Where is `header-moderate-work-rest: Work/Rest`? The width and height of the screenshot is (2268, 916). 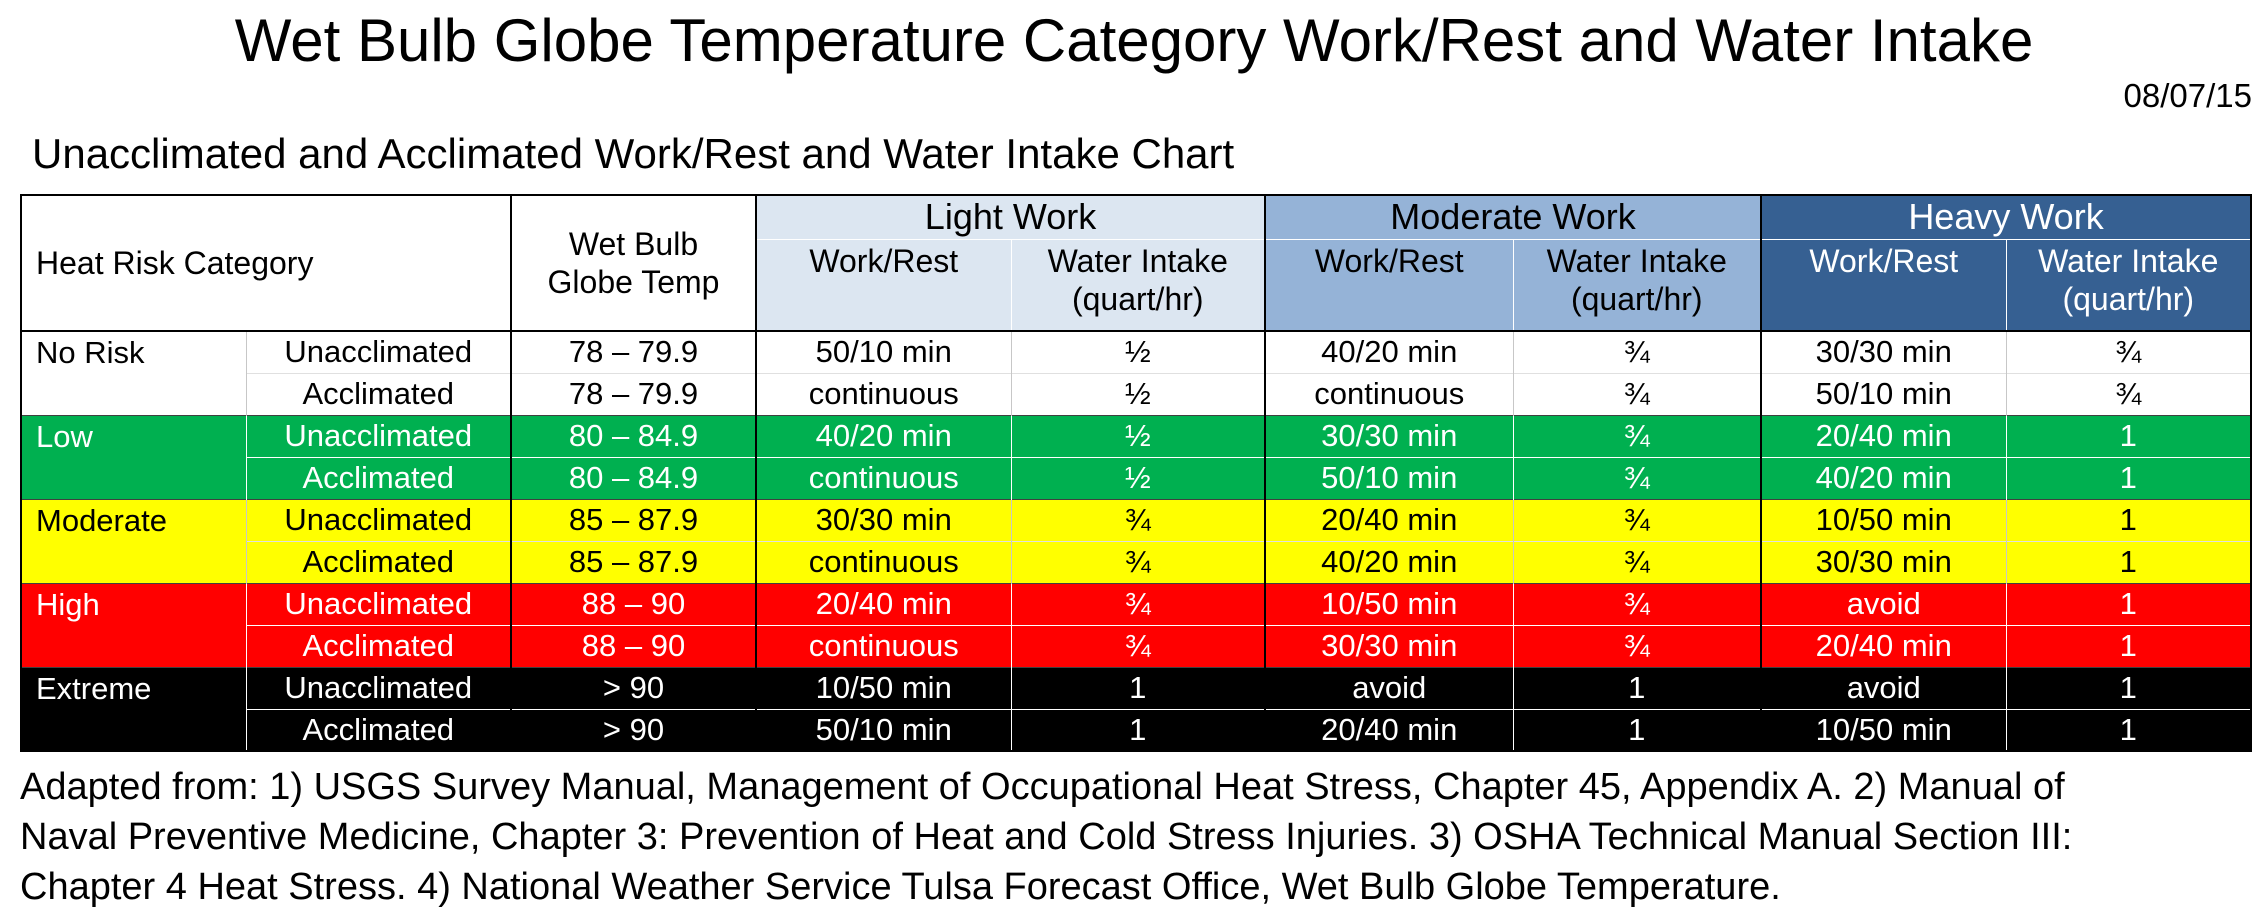 header-moderate-work-rest: Work/Rest is located at coordinates (1388, 284).